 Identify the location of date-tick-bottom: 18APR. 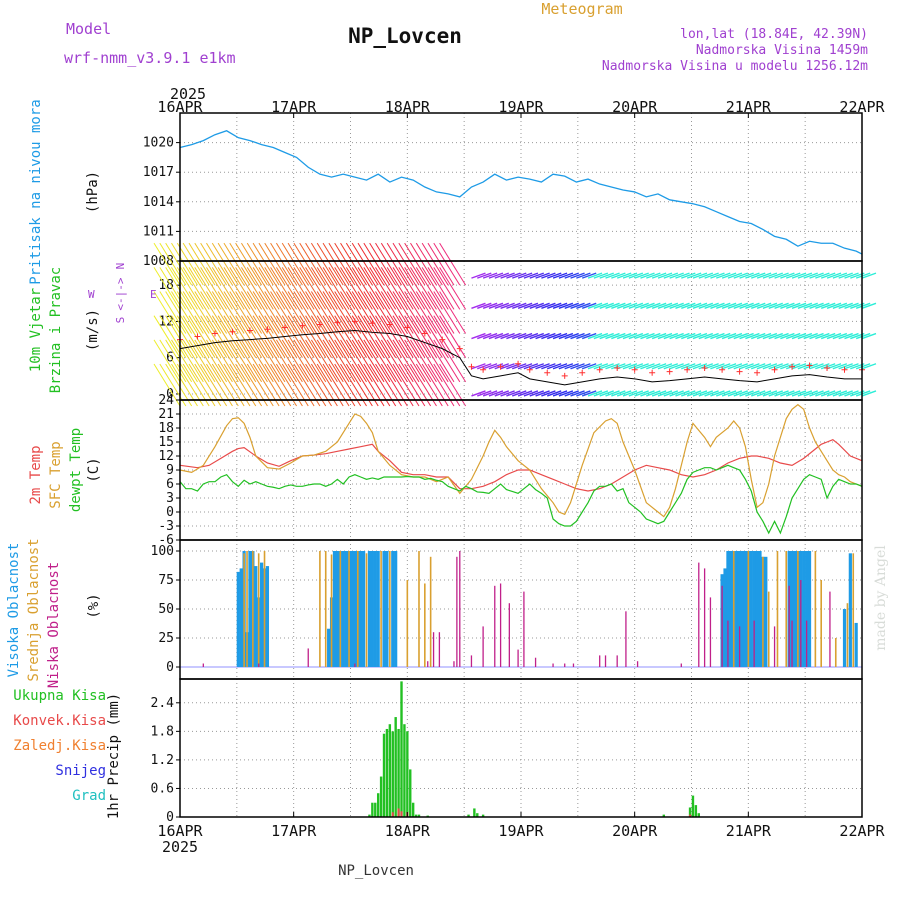
(408, 831).